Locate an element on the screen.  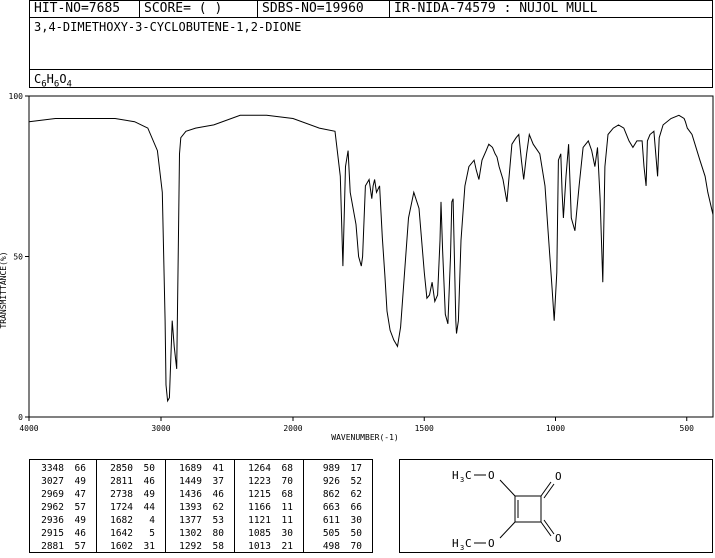
y-tick-label: 100 is located at coordinates (16, 96).